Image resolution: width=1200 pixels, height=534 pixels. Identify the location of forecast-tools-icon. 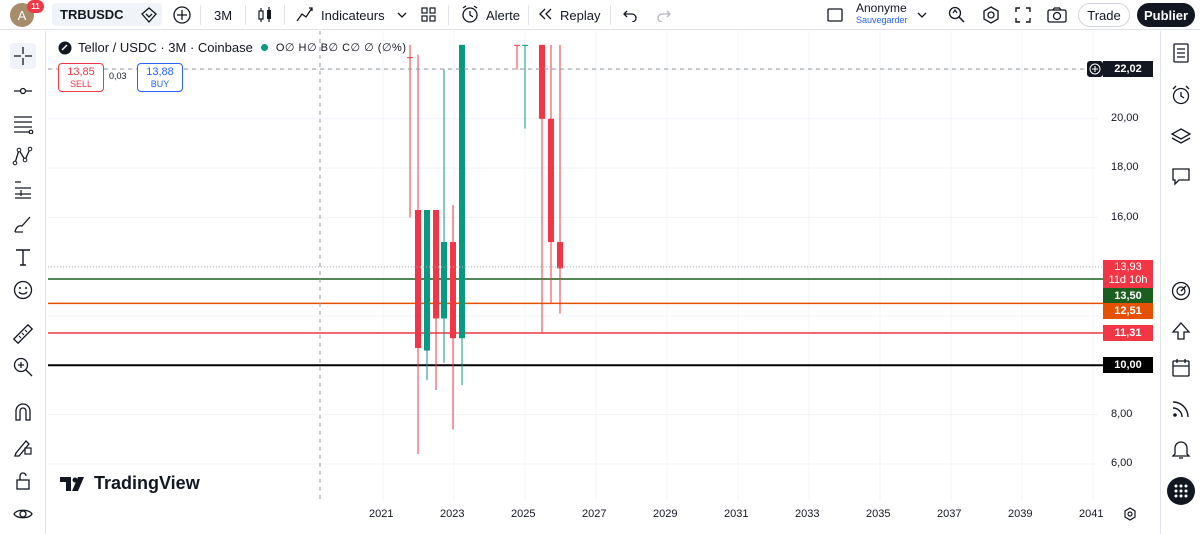
(23, 189).